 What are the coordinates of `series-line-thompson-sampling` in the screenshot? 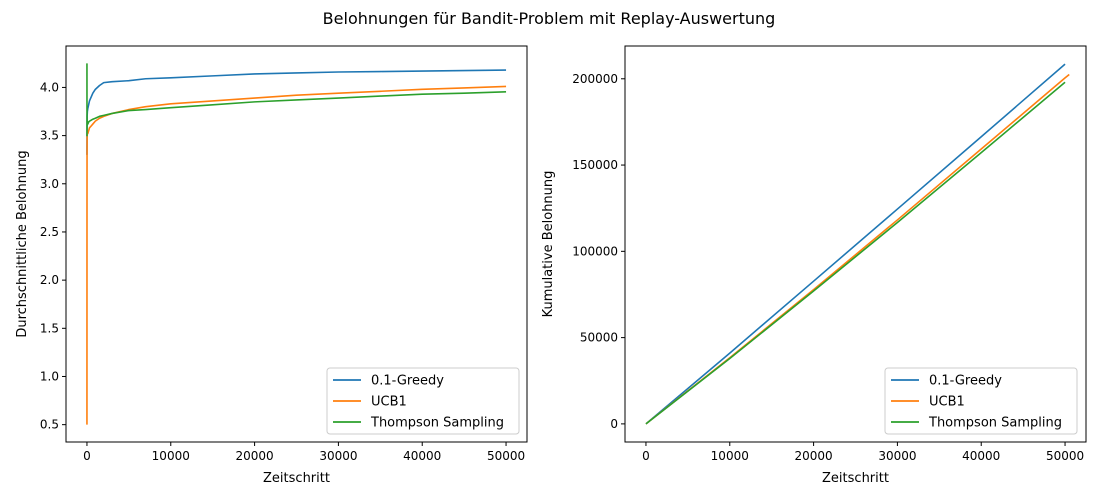 It's located at (296, 100).